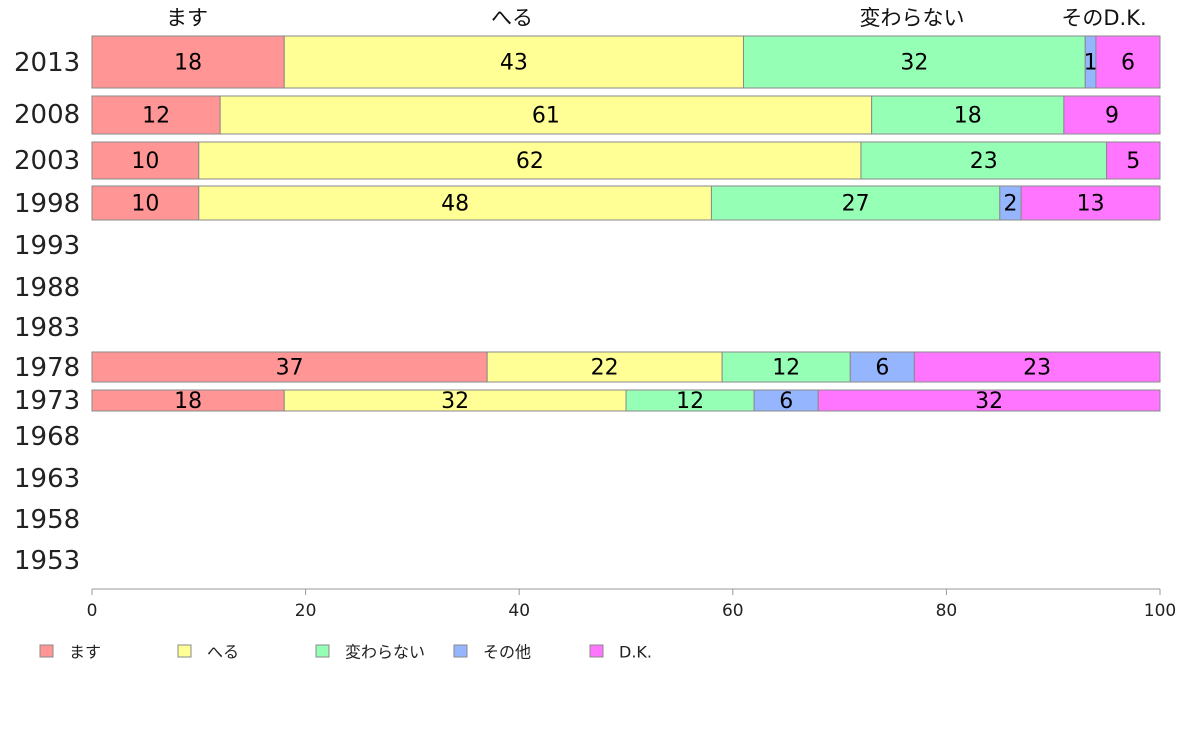 The image size is (1188, 736). Describe the element at coordinates (223, 652) in the screenshot. I see `legend-label: へる` at that location.